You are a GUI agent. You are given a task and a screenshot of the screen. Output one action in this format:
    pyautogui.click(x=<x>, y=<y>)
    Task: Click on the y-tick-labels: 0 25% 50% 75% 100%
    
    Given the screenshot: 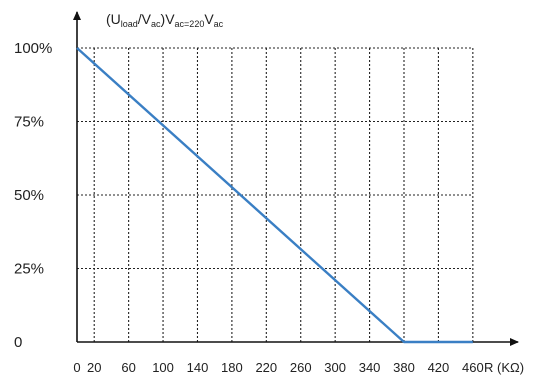 What is the action you would take?
    pyautogui.click(x=33, y=195)
    